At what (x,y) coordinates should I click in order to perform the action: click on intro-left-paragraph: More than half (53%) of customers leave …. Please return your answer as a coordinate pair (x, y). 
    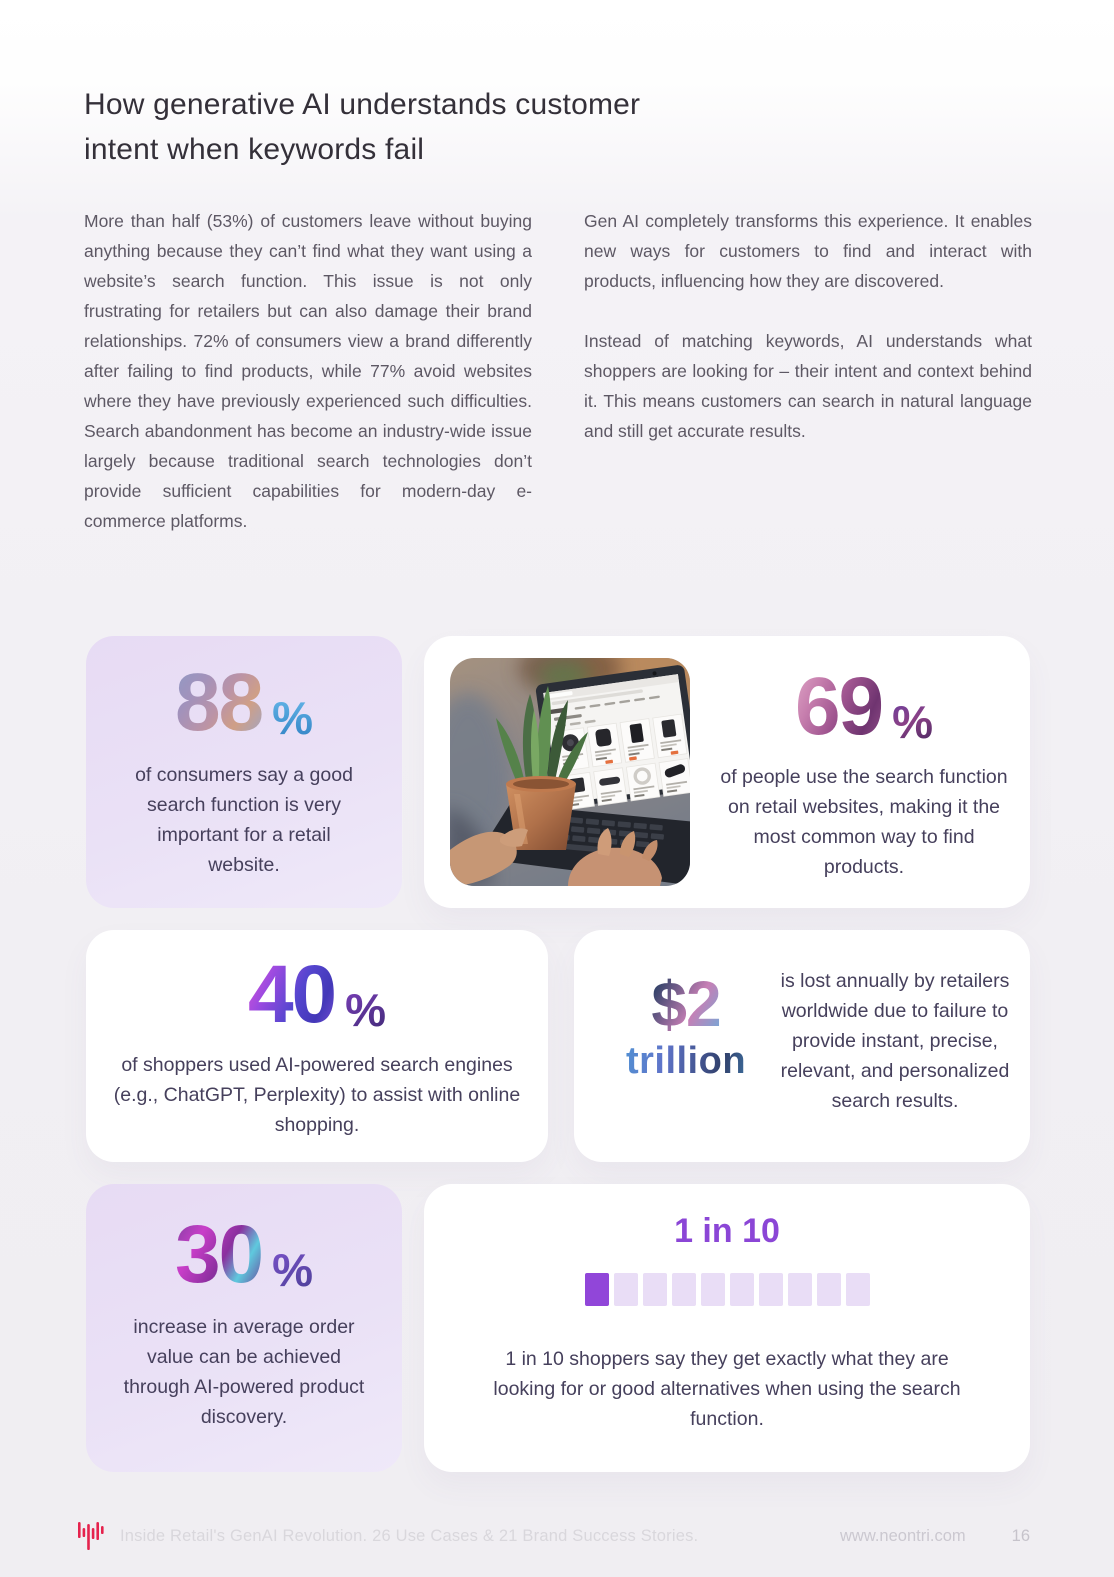
    Looking at the image, I should click on (308, 371).